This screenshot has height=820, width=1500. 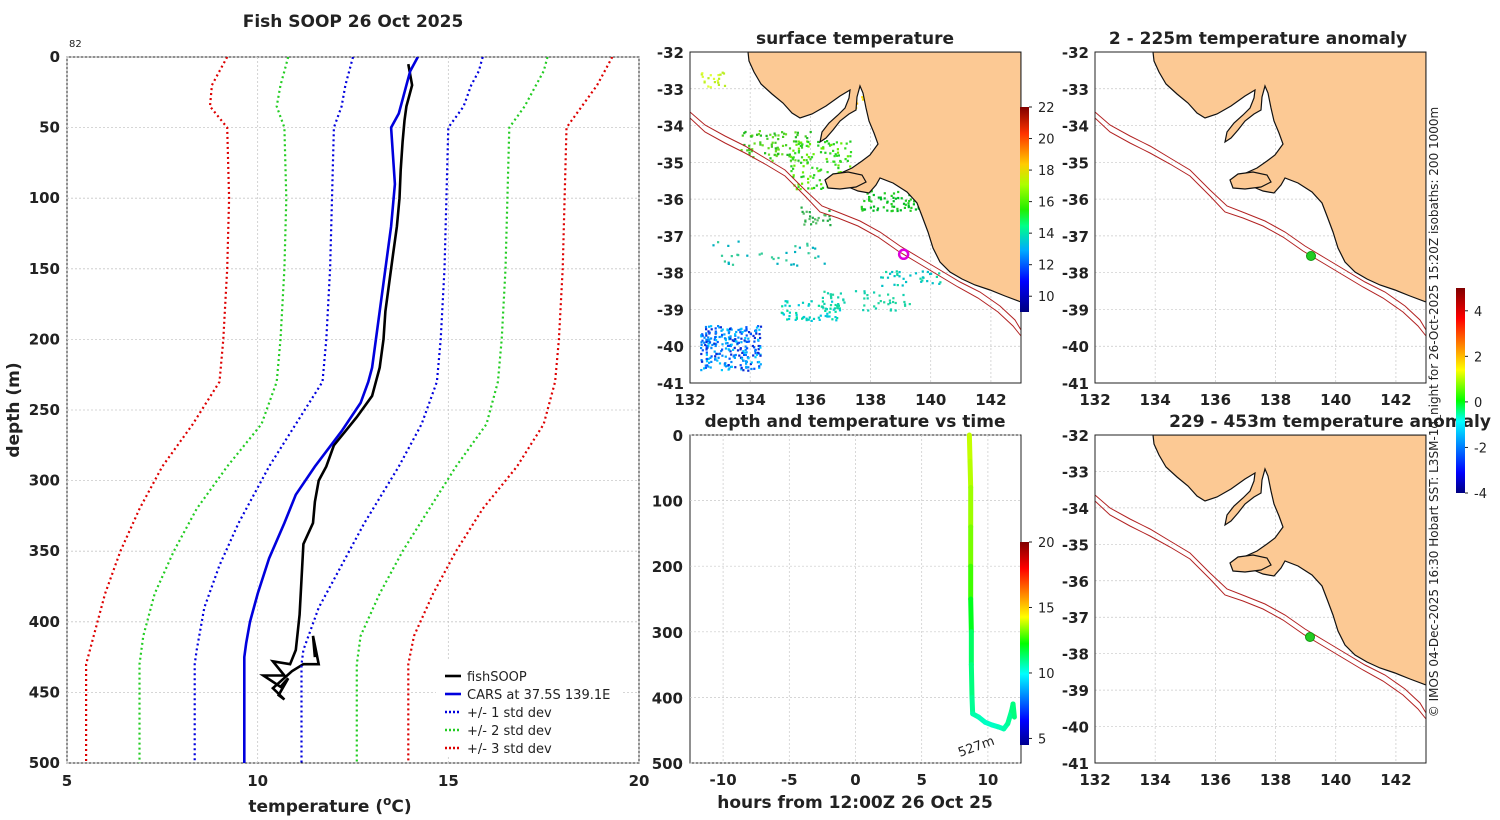 I want to click on profile-series--1-std-dev, so click(x=392, y=410).